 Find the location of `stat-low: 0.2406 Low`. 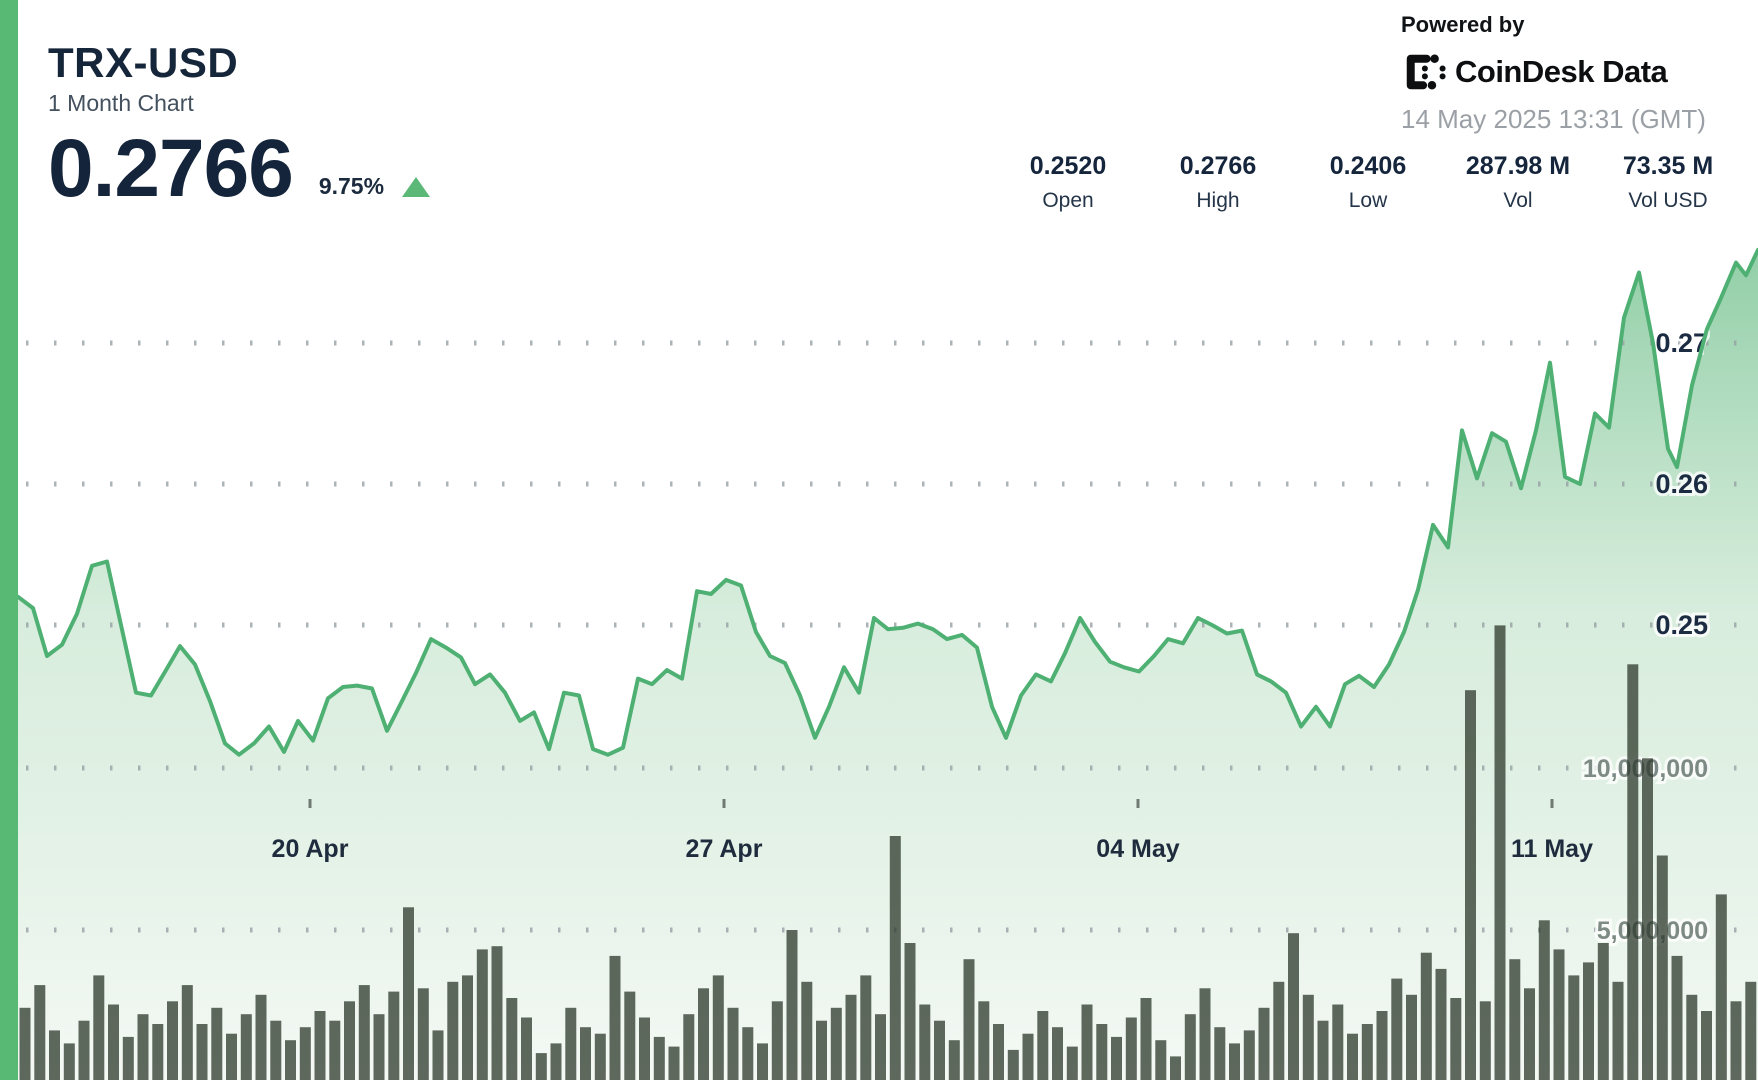

stat-low: 0.2406 Low is located at coordinates (1368, 182).